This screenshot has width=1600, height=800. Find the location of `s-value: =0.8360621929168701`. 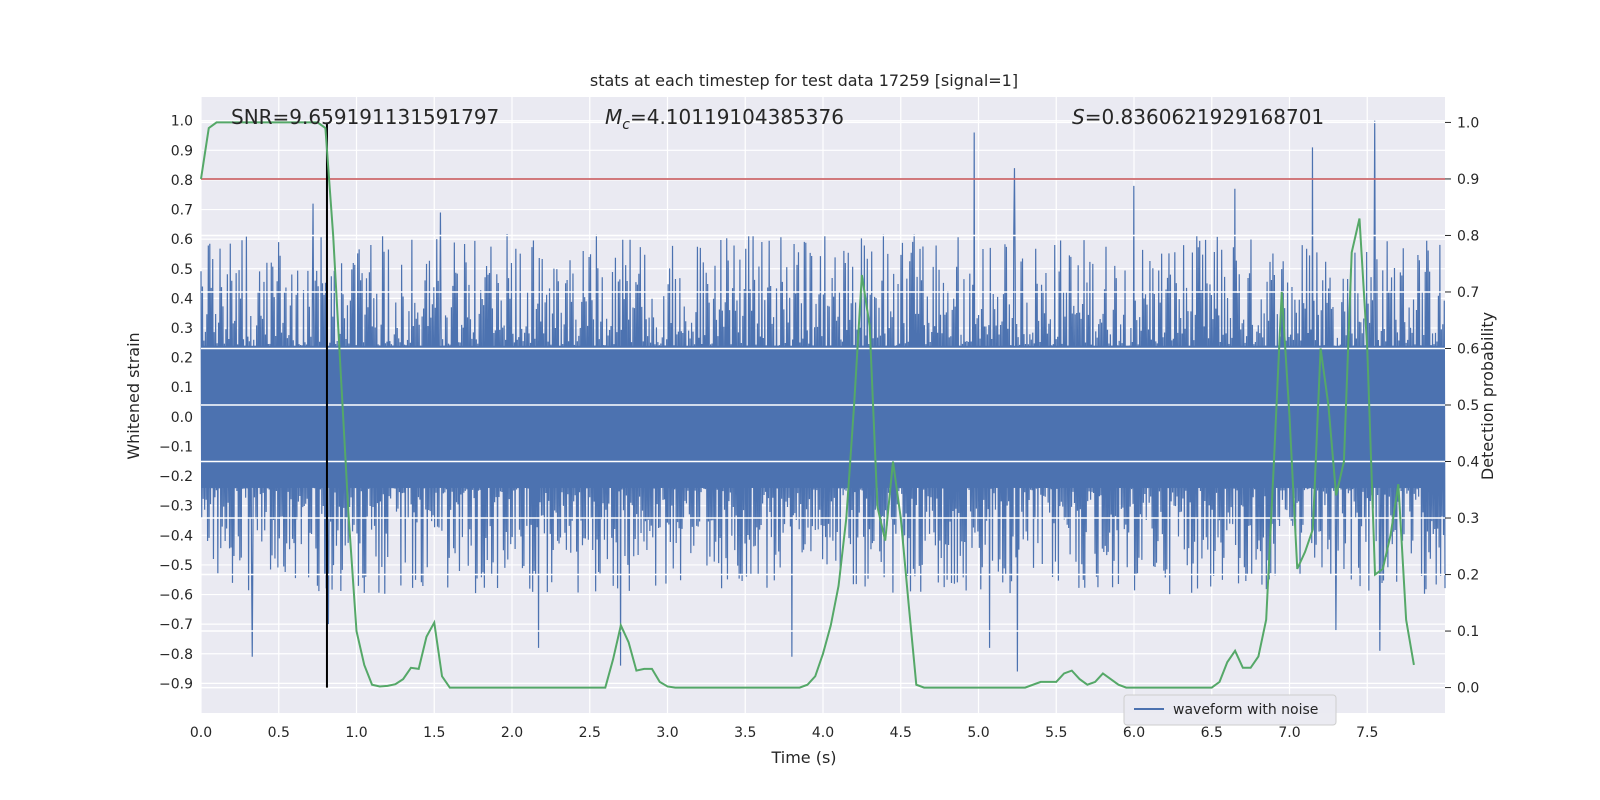

s-value: =0.8360621929168701 is located at coordinates (1204, 117).